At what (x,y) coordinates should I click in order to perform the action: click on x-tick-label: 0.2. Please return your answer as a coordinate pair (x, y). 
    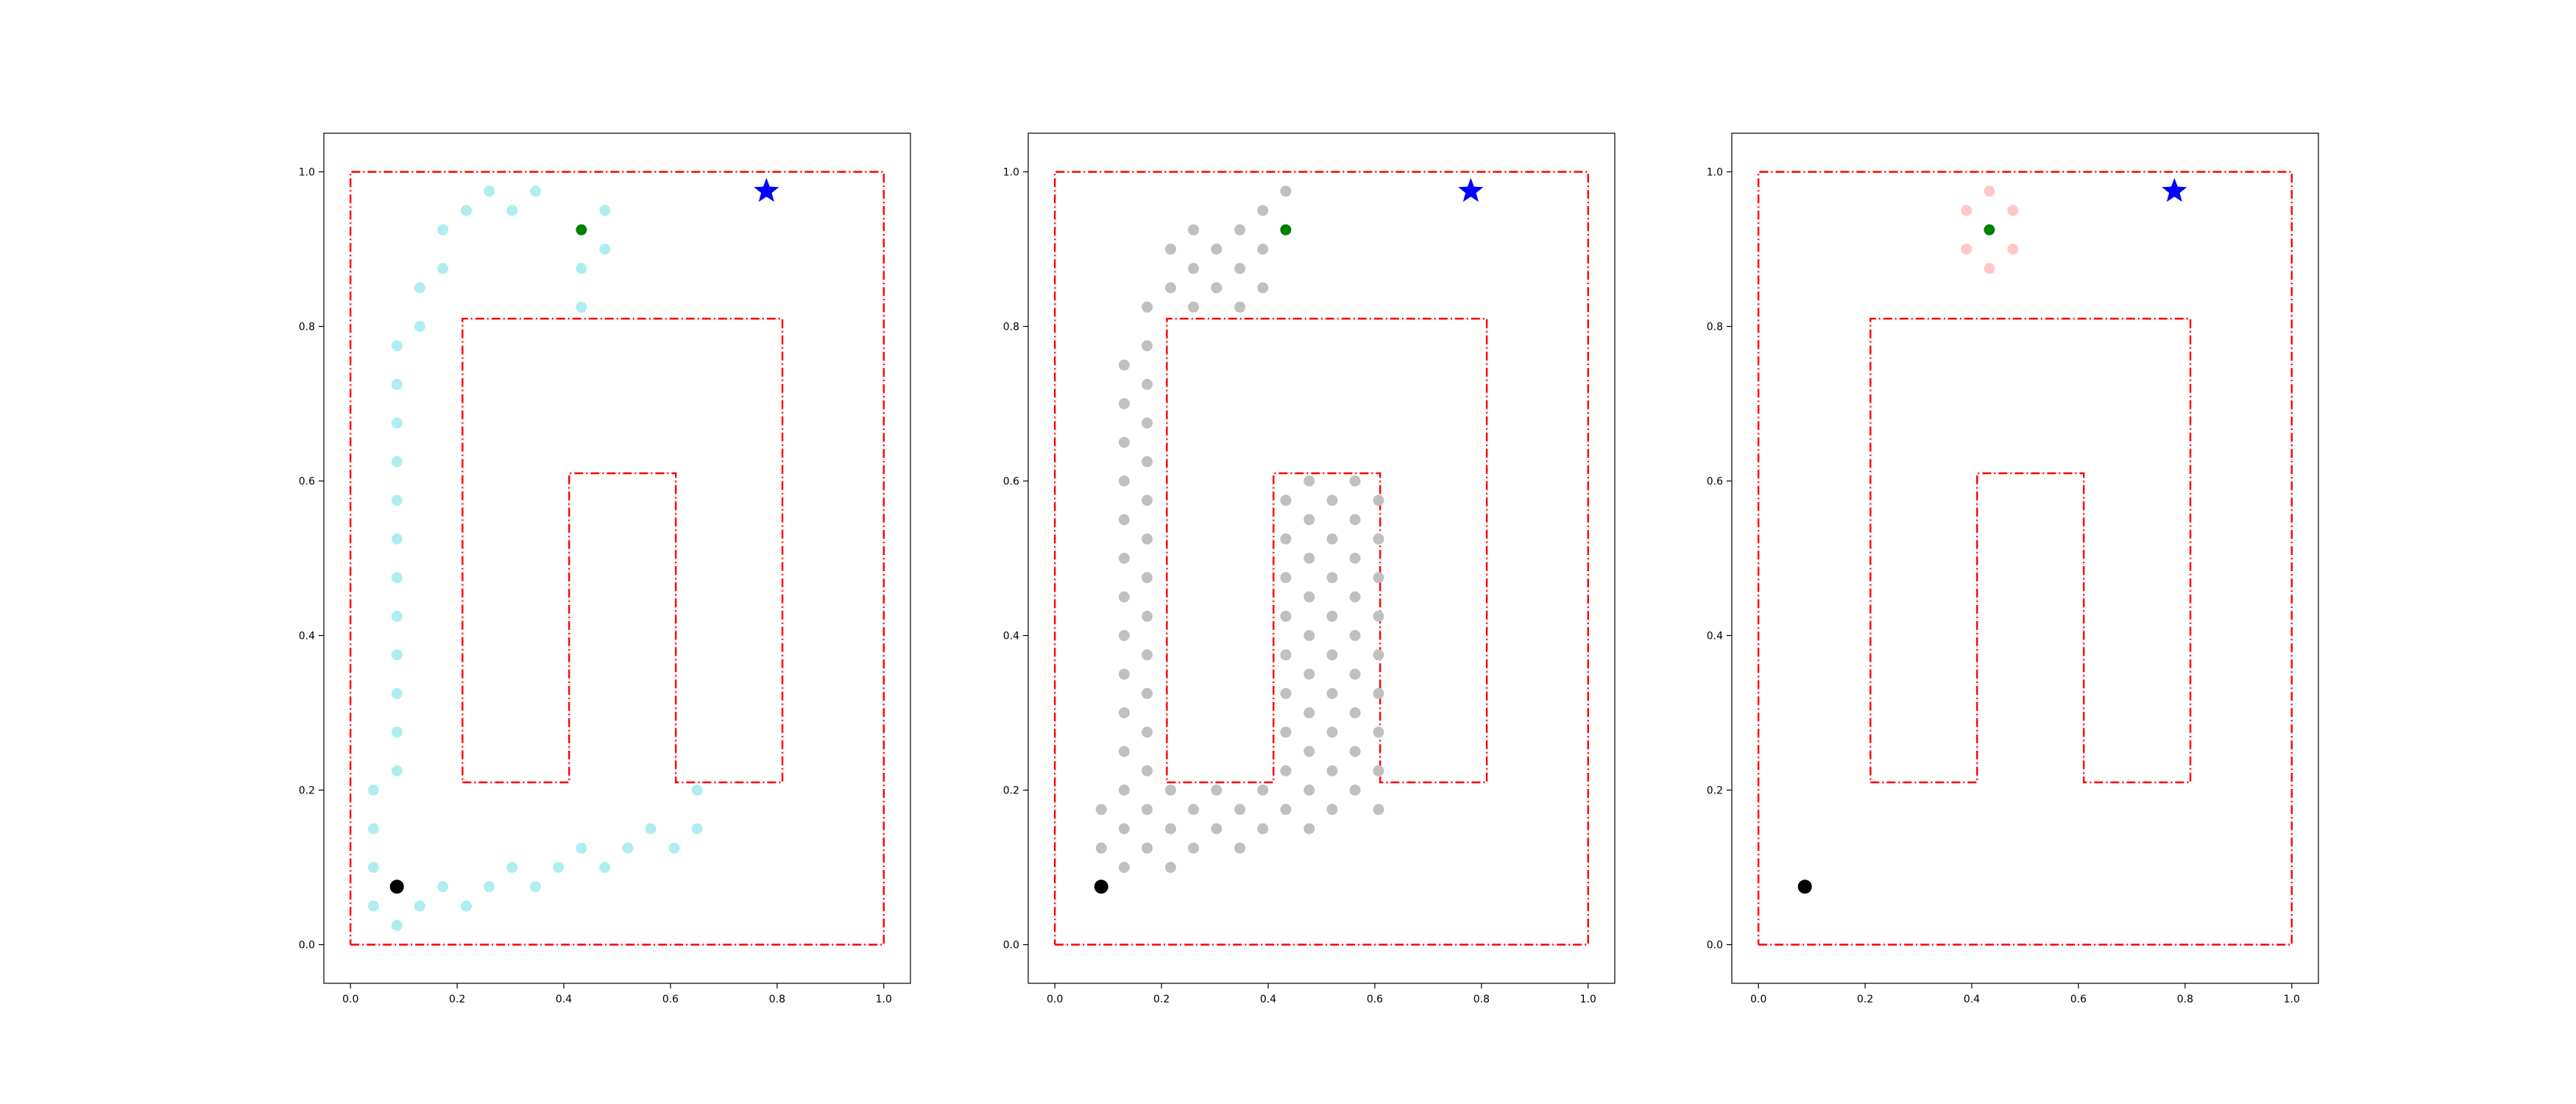
    Looking at the image, I should click on (457, 1000).